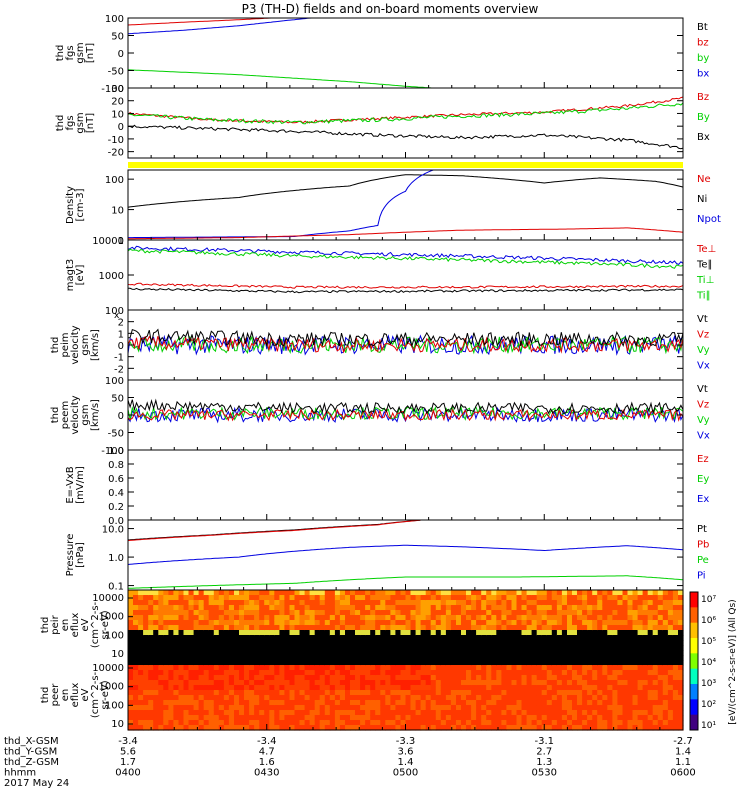 The image size is (750, 800). What do you see at coordinates (75, 414) in the screenshot?
I see `y-axis-label: thdpeemvelocitygsm[km/s]` at bounding box center [75, 414].